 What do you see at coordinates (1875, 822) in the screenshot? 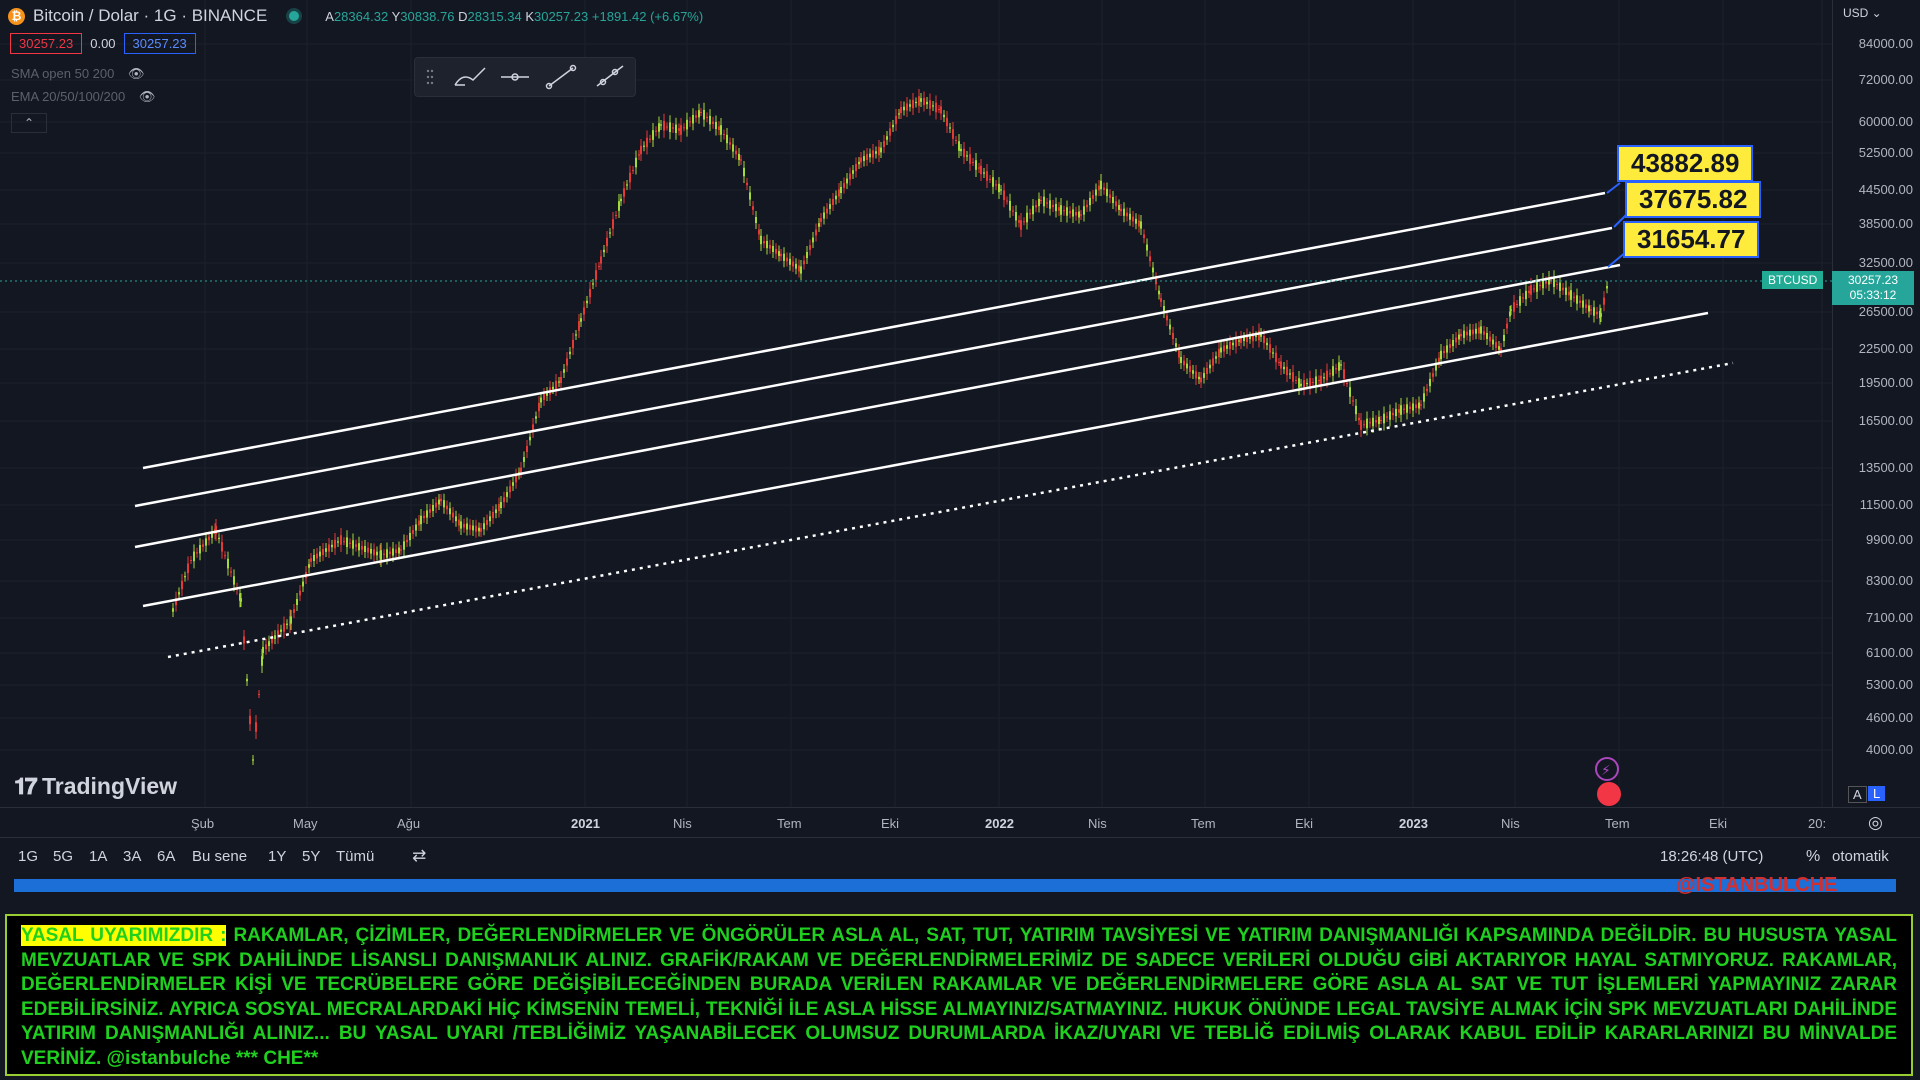
I see `settings-icon: ◎` at bounding box center [1875, 822].